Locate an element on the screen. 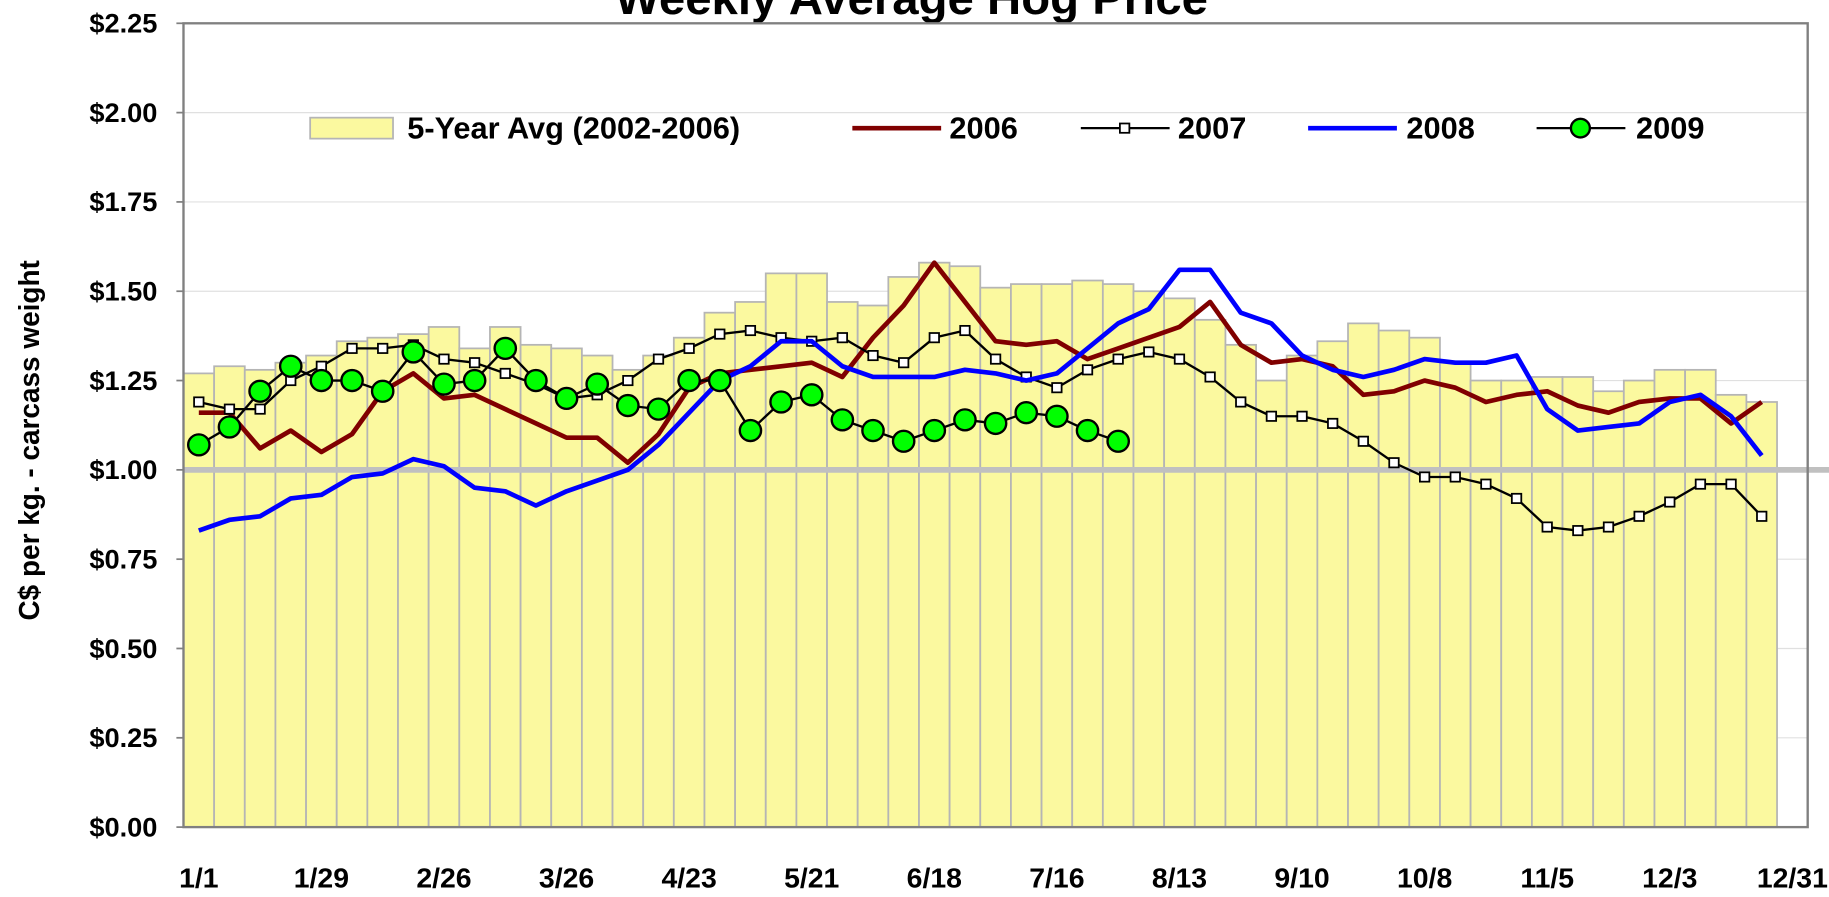 The image size is (1829, 897). legend-label: 2006 is located at coordinates (983, 129).